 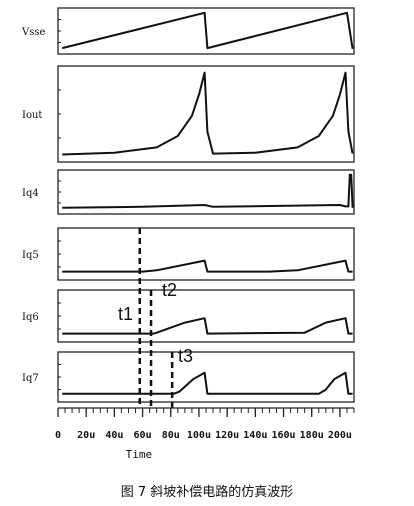 What do you see at coordinates (199, 435) in the screenshot?
I see `x-tick-label: 100u` at bounding box center [199, 435].